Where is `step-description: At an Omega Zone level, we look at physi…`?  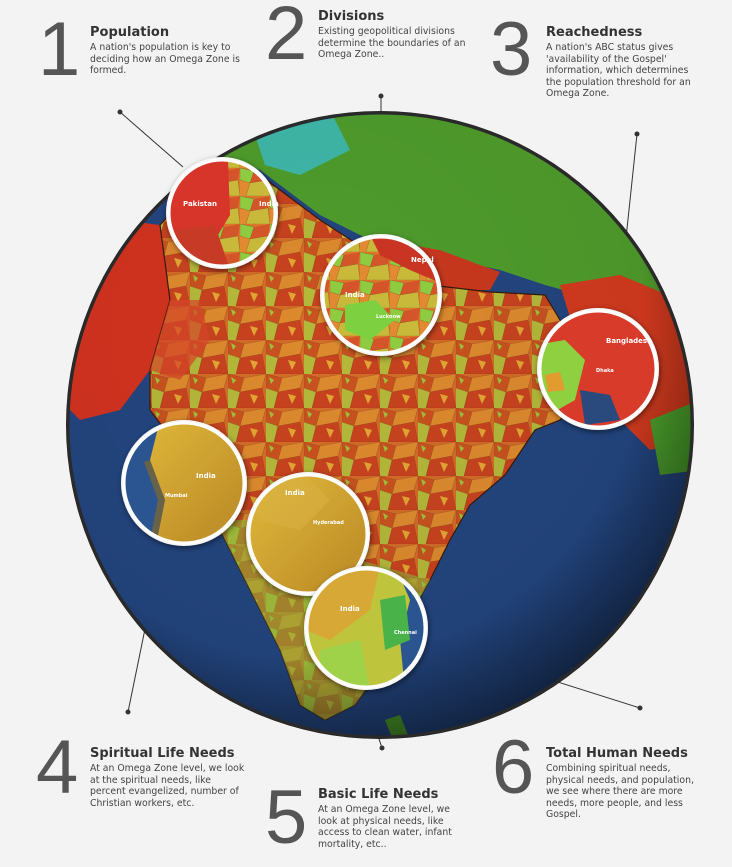 step-description: At an Omega Zone level, we look at physi… is located at coordinates (385, 827).